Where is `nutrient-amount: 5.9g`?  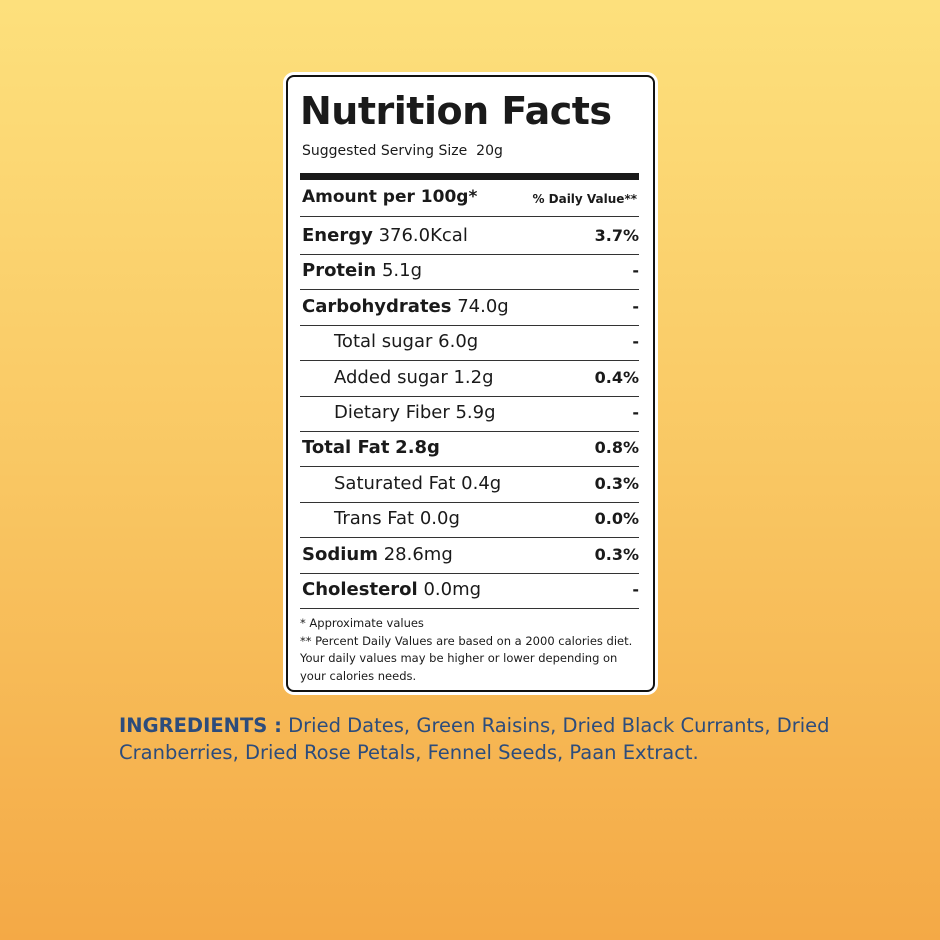
nutrient-amount: 5.9g is located at coordinates (475, 412).